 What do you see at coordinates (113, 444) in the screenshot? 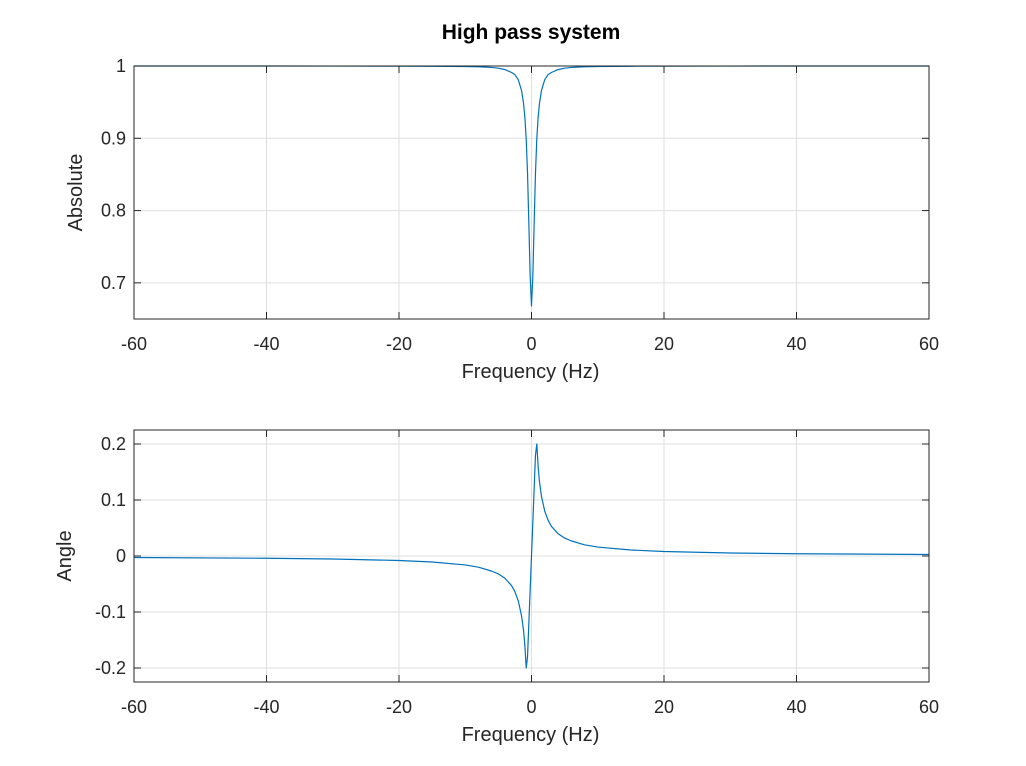
I see `phase-y-tick-label: 0.2` at bounding box center [113, 444].